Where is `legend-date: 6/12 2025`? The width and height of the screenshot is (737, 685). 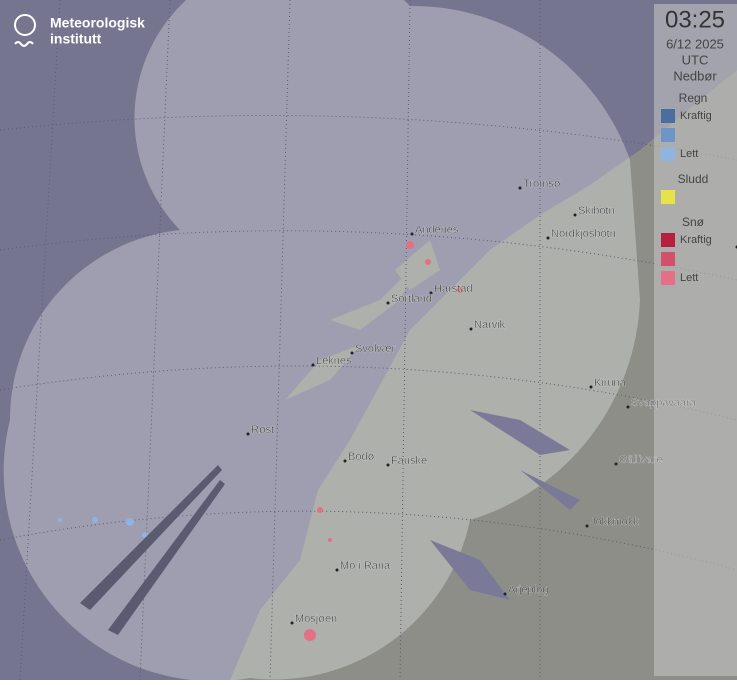 legend-date: 6/12 2025 is located at coordinates (695, 43).